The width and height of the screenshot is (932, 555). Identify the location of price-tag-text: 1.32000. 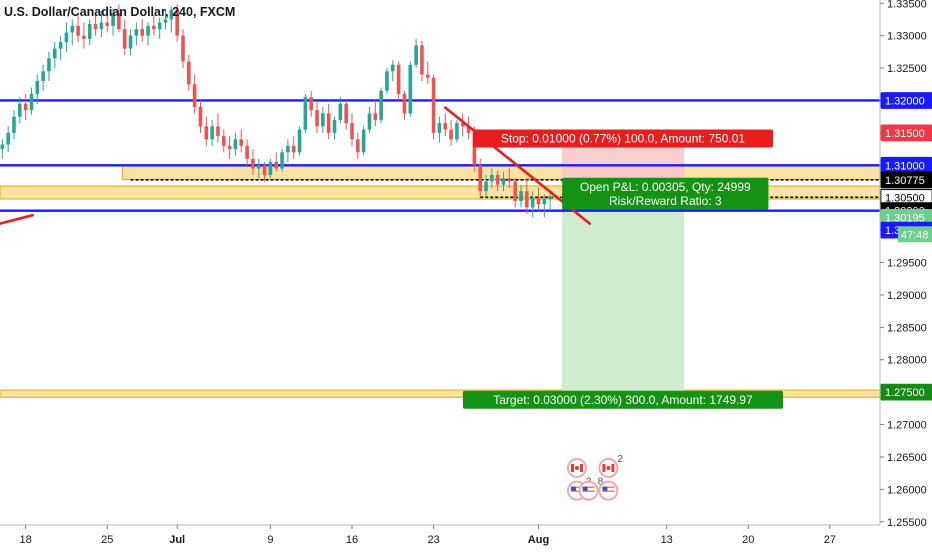
(905, 101).